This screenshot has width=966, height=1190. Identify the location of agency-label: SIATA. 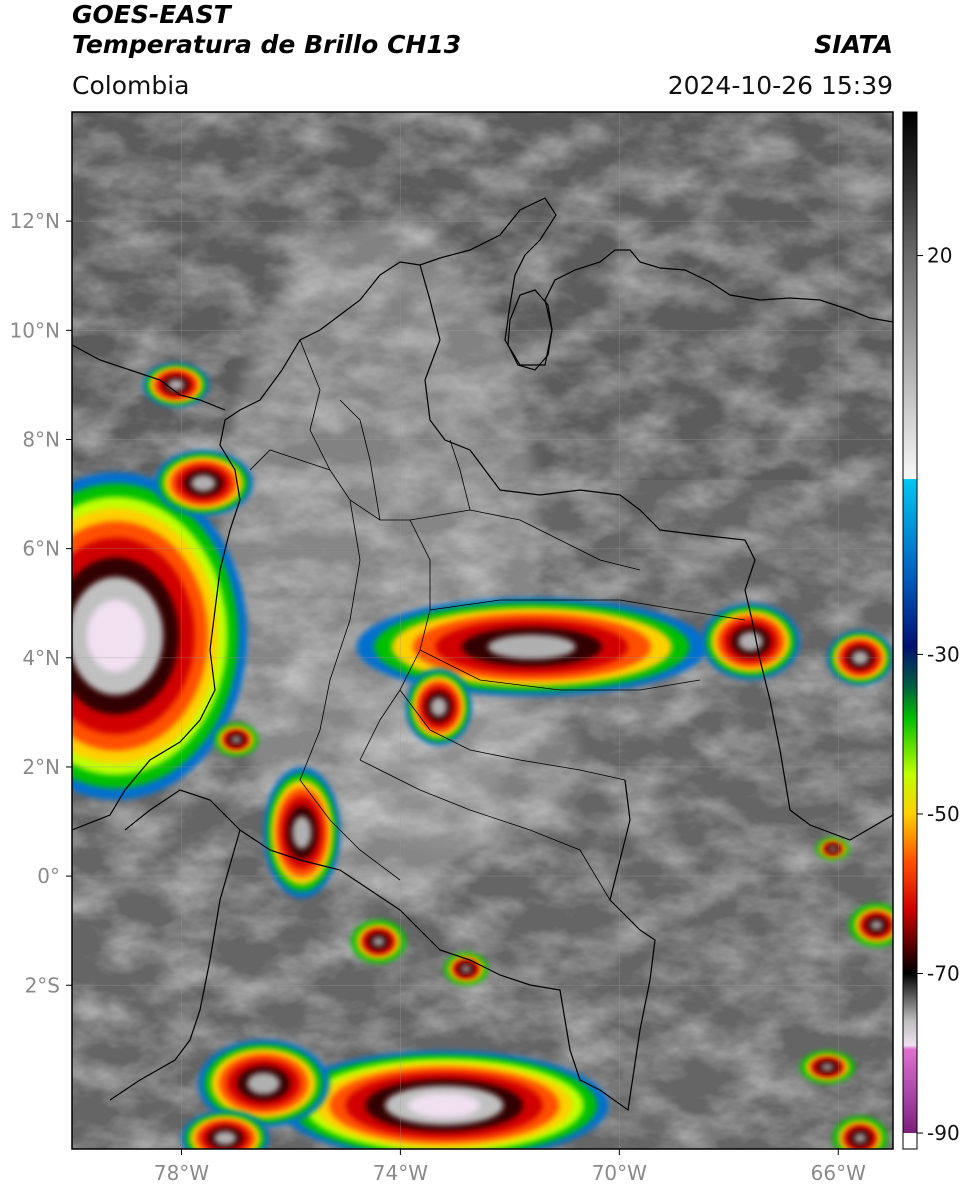
(853, 44).